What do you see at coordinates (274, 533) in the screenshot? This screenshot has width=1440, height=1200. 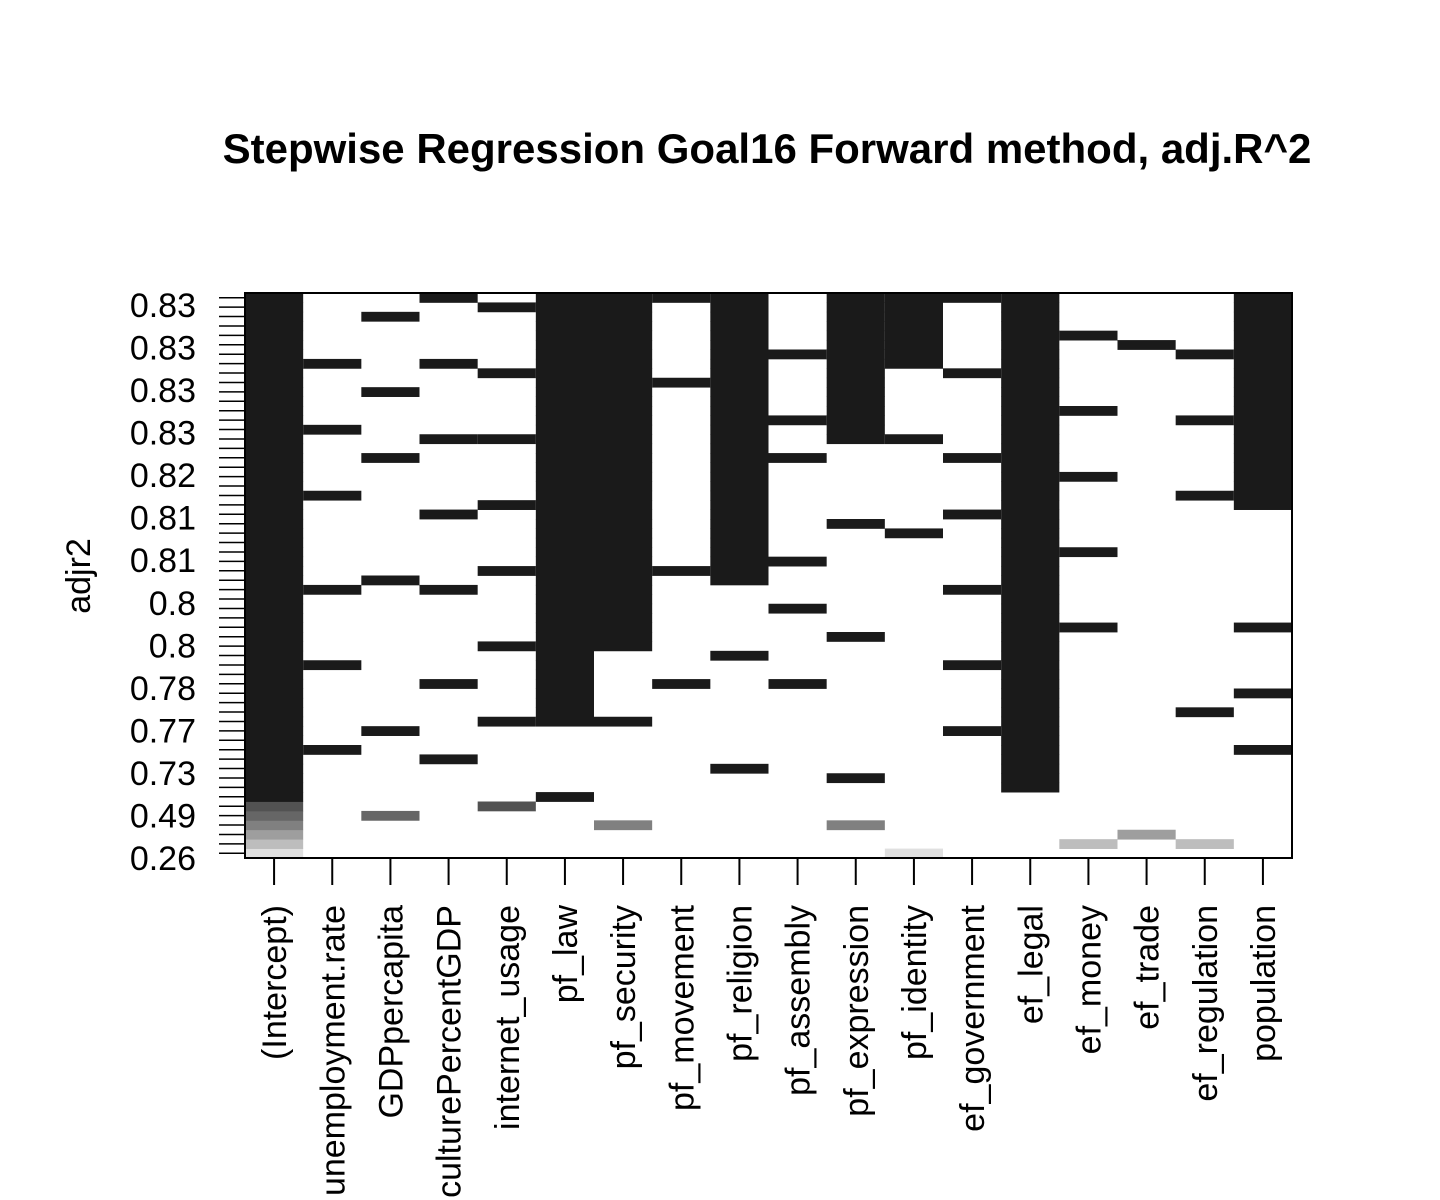 I see `cell-(Intercept)-row-34` at bounding box center [274, 533].